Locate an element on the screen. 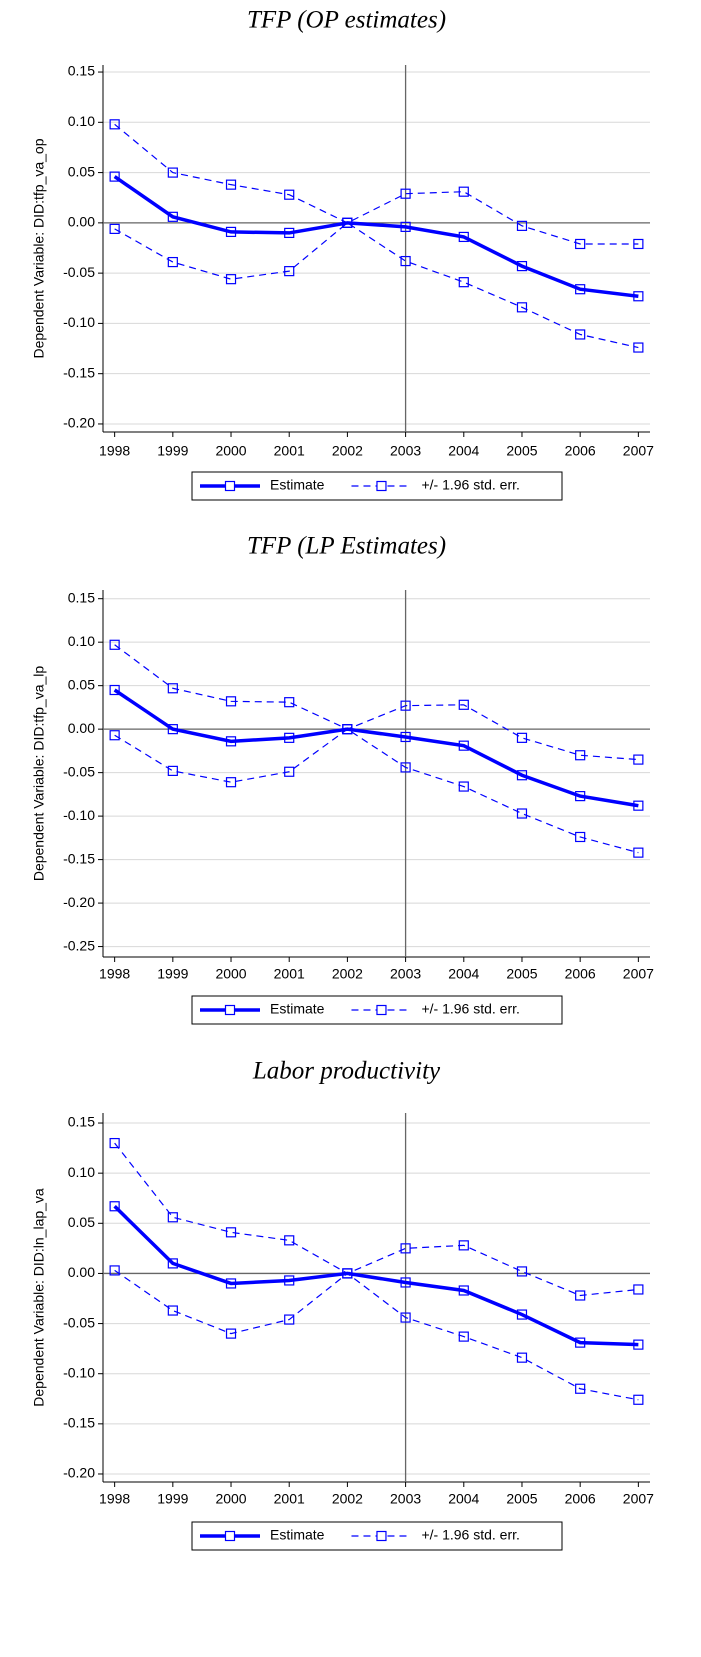 This screenshot has width=701, height=1657. legend-label: +/- 1.96 std. err. is located at coordinates (470, 485).